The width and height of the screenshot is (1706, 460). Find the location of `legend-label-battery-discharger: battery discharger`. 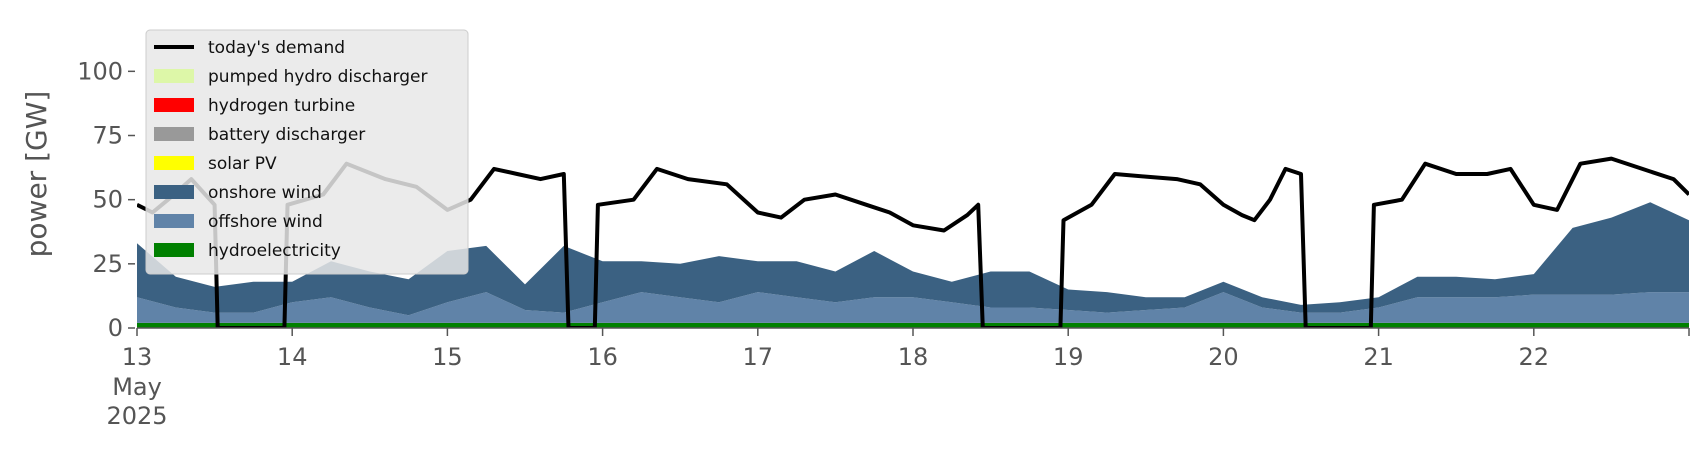

legend-label-battery-discharger: battery discharger is located at coordinates (286, 135).